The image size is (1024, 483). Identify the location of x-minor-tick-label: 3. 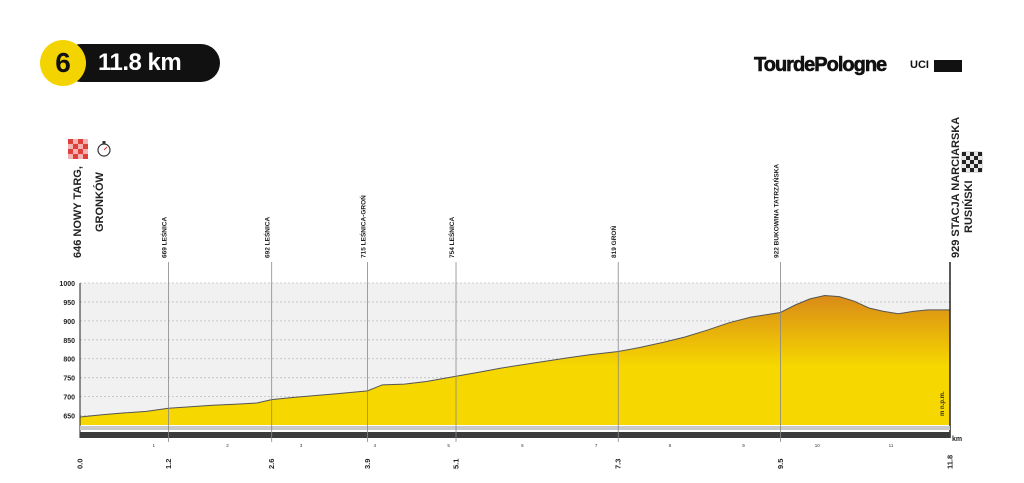
(301, 445).